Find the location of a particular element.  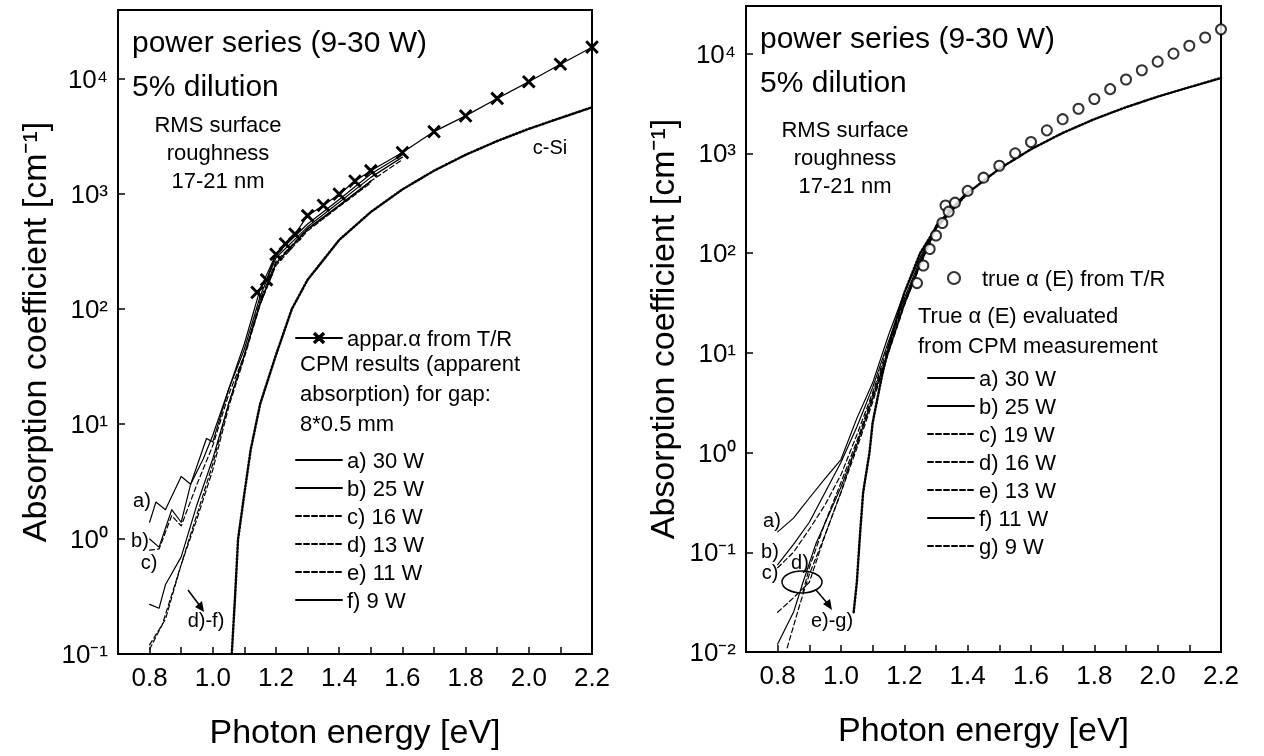

legend-label: d) 16 W is located at coordinates (1018, 462).